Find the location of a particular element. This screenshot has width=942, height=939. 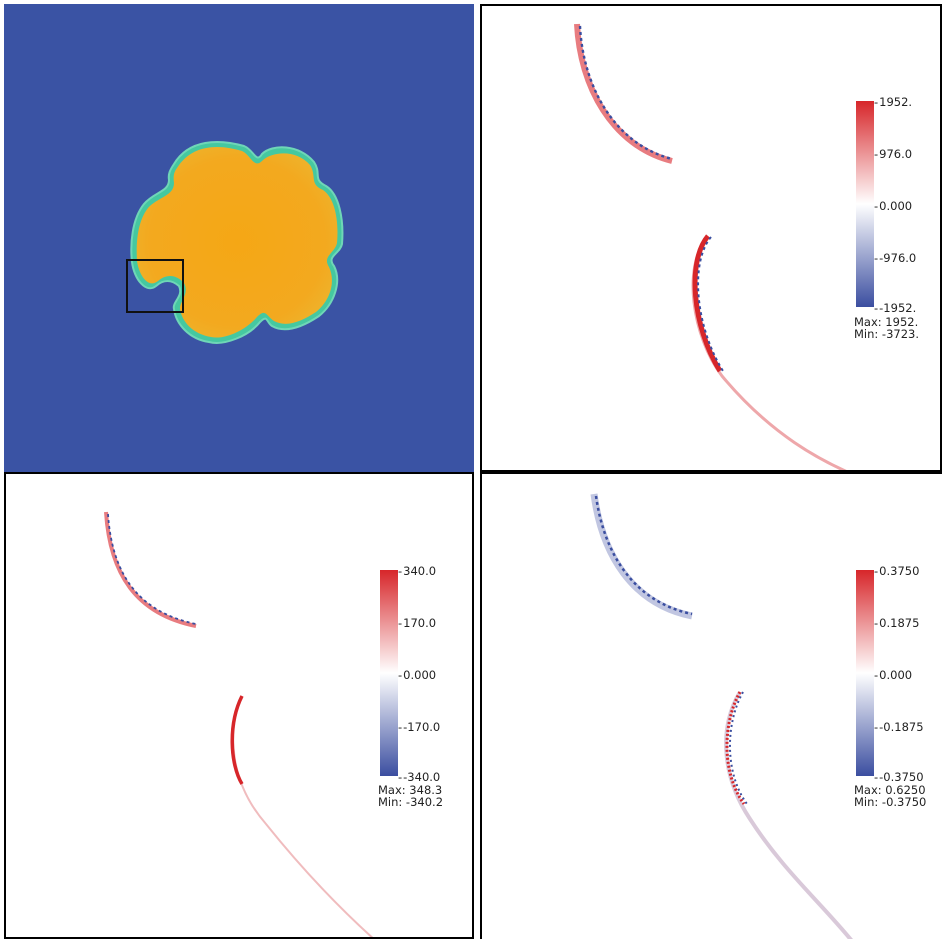

colorbar-2-max: Max: 348.3 is located at coordinates (410, 790).